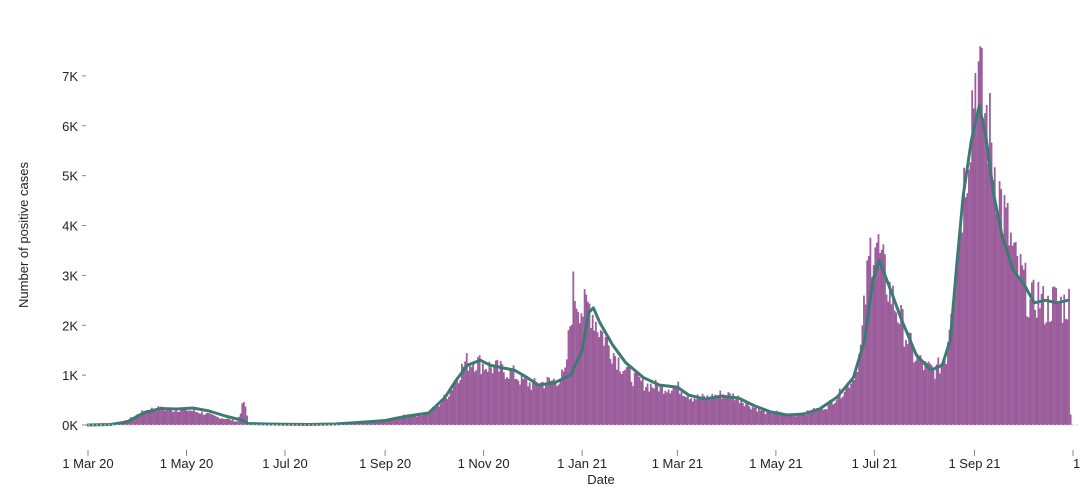 Image resolution: width=1080 pixels, height=496 pixels. What do you see at coordinates (600, 479) in the screenshot?
I see `x-axis-title: Date` at bounding box center [600, 479].